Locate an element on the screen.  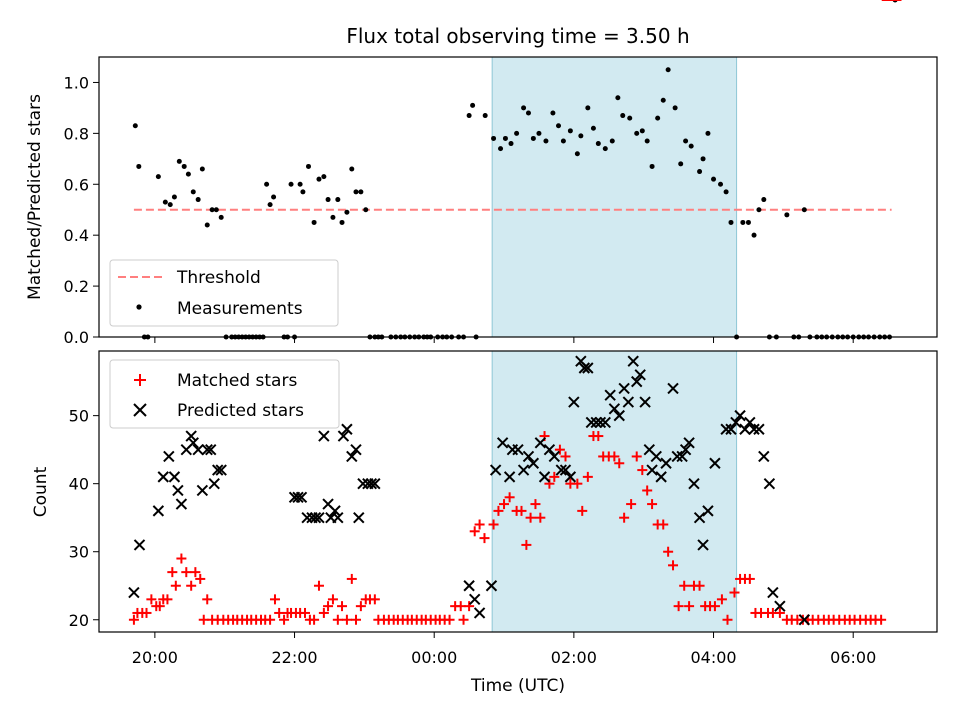
x-tick-label: 02:00 is located at coordinates (574, 657).